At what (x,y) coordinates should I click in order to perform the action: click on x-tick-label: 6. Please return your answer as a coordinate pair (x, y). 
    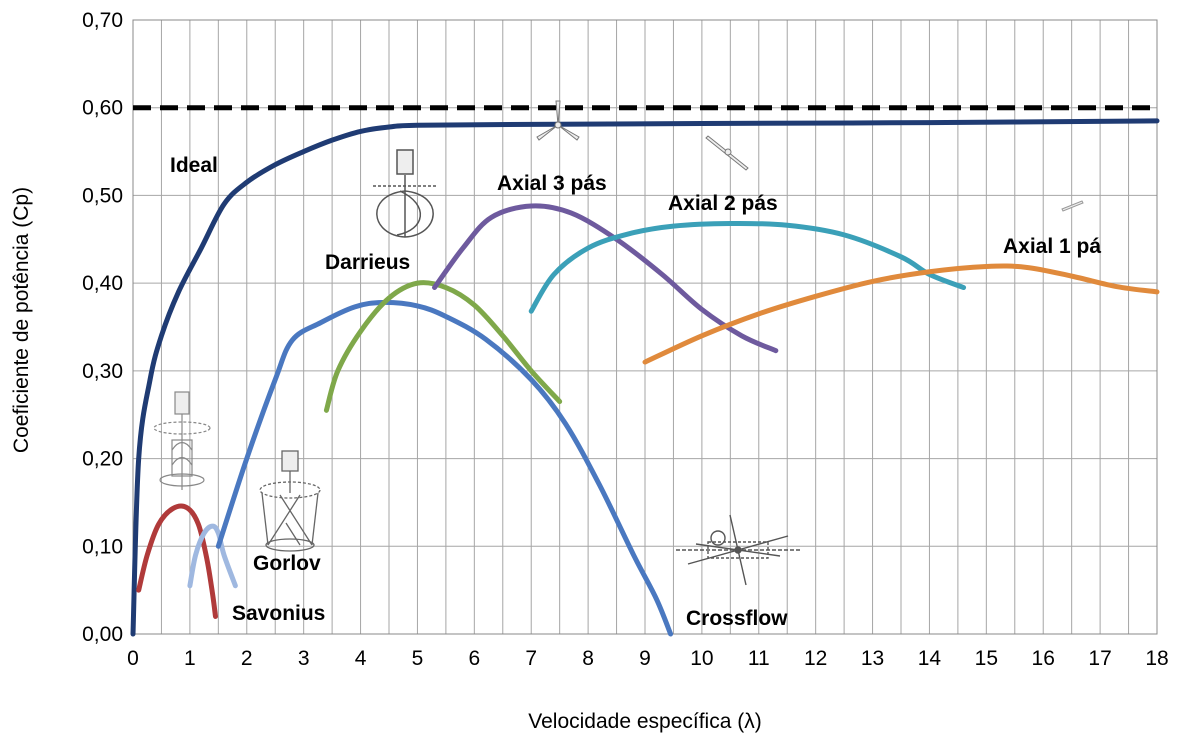
    Looking at the image, I should click on (474, 658).